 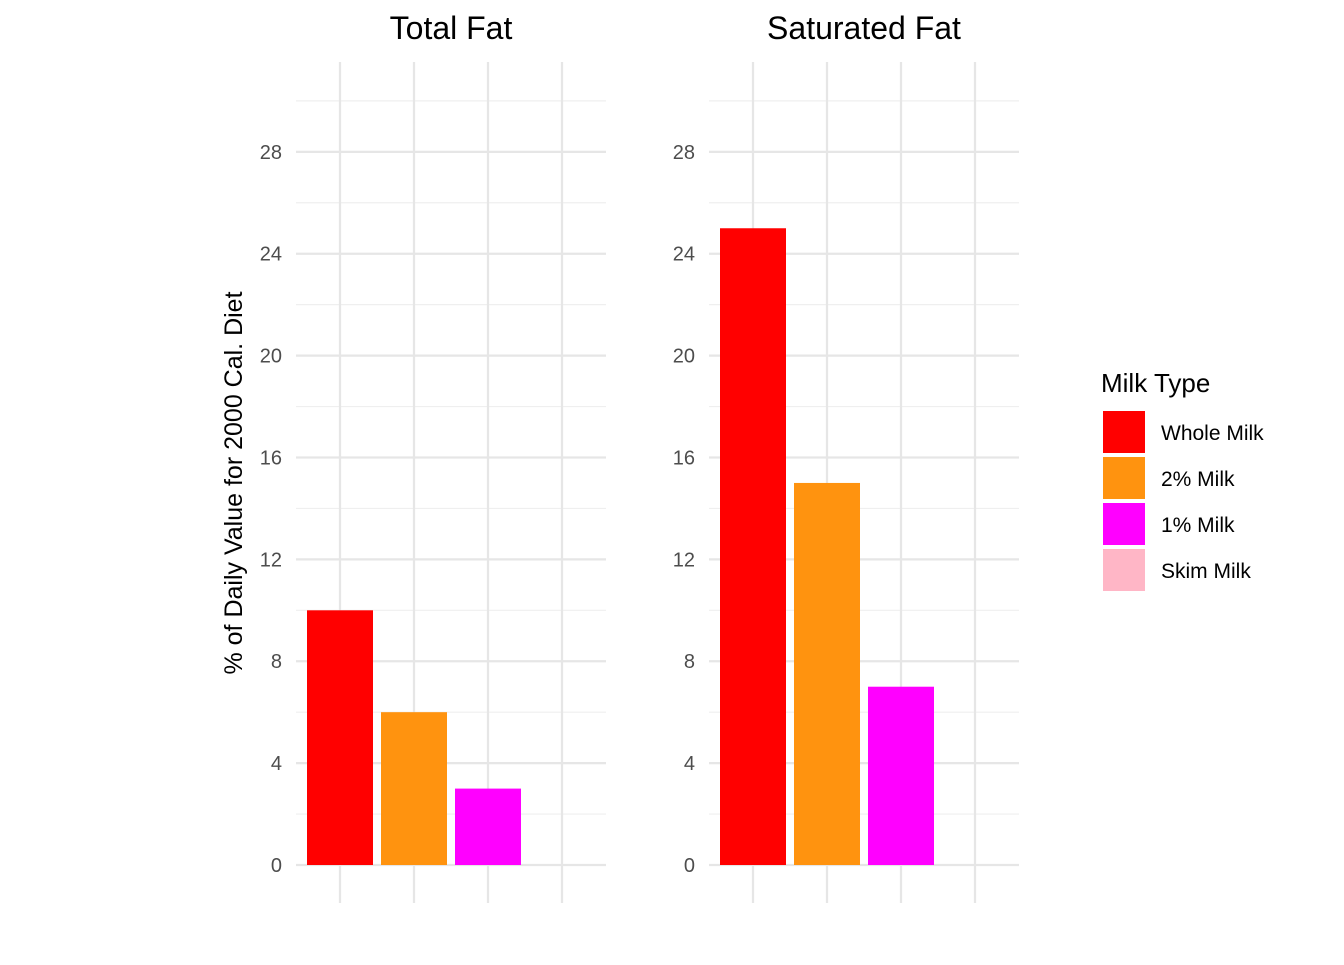 What do you see at coordinates (234, 482) in the screenshot?
I see `y-axis-title: % of Daily Value for 2000 Cal. Diet` at bounding box center [234, 482].